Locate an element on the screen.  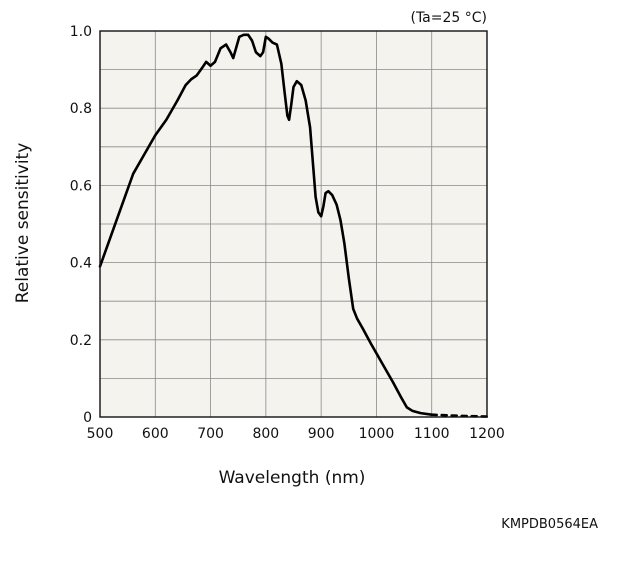
x-tick-label: 1000 is located at coordinates (377, 434).